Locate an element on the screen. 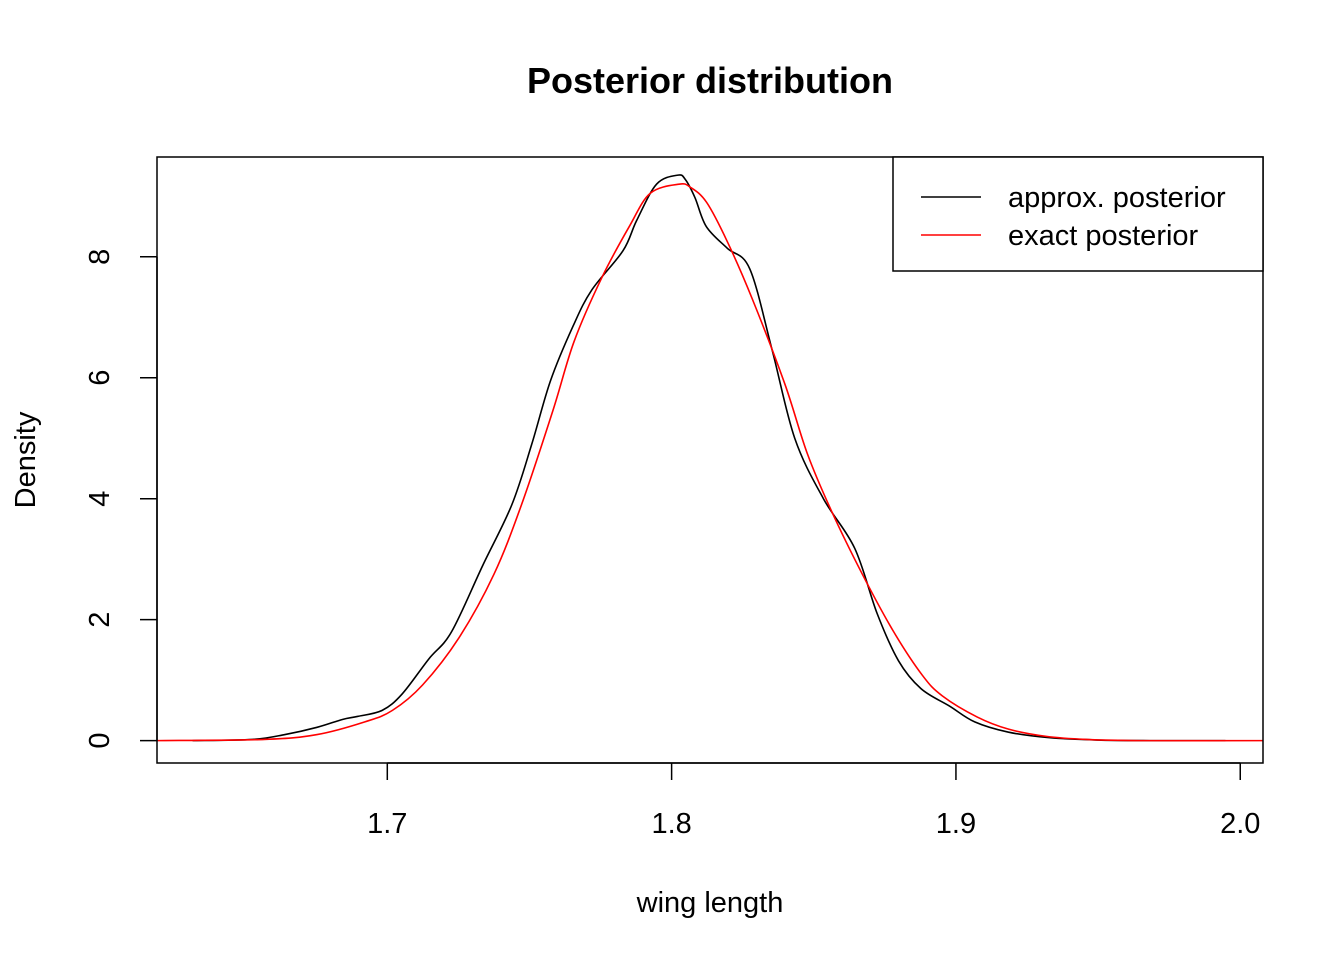  y-axis: 0 2 4 6 8 is located at coordinates (121, 499).